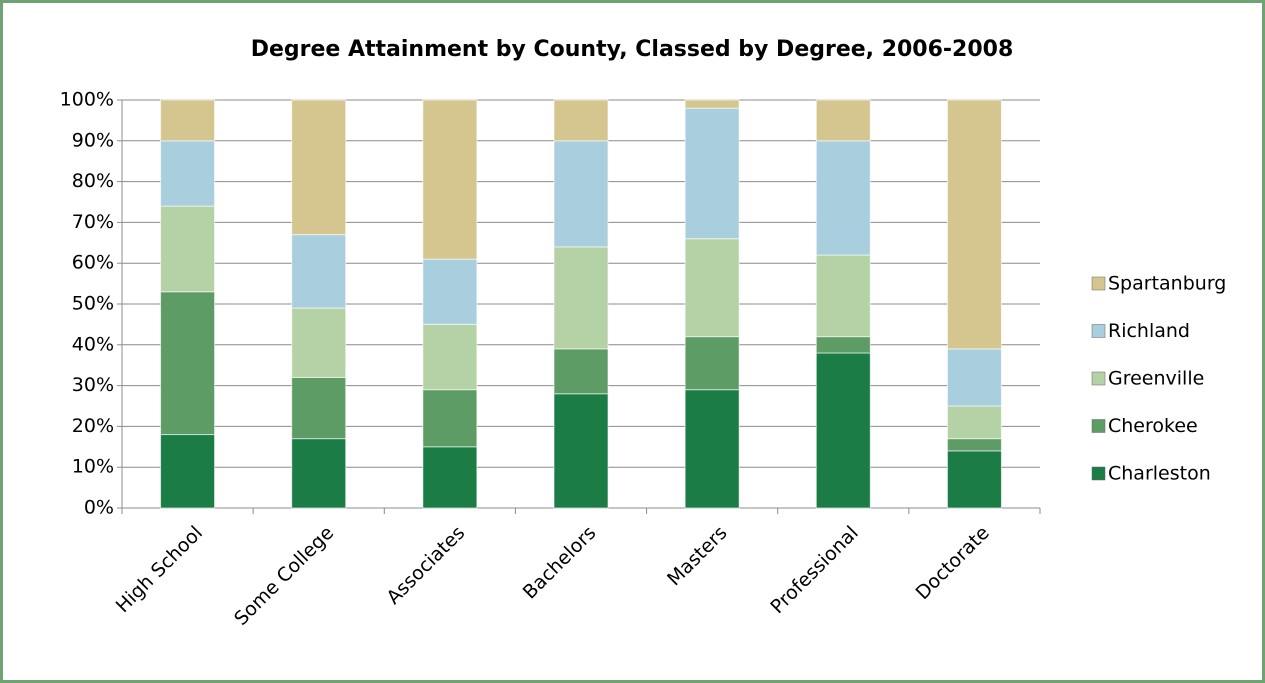 This screenshot has height=683, width=1265. Describe the element at coordinates (93, 140) in the screenshot. I see `y-tick-label: 90%` at that location.